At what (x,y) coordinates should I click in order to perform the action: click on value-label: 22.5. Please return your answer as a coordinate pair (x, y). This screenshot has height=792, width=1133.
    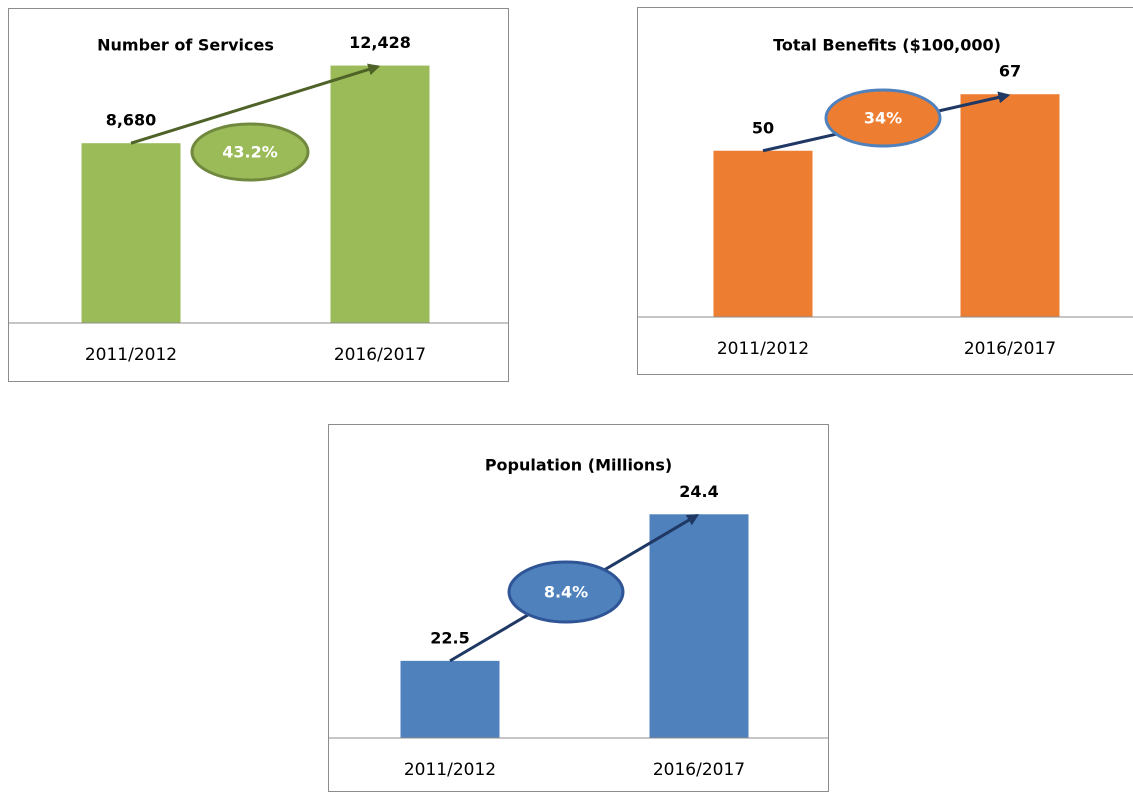
    Looking at the image, I should click on (449, 637).